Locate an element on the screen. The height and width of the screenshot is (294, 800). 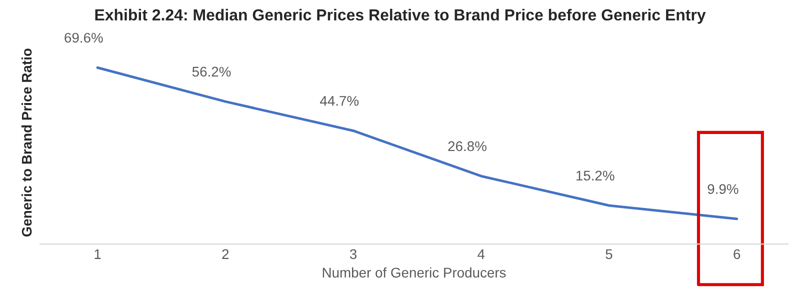
y-axis-title: Generic to Brand Price Ratio is located at coordinates (26, 142).